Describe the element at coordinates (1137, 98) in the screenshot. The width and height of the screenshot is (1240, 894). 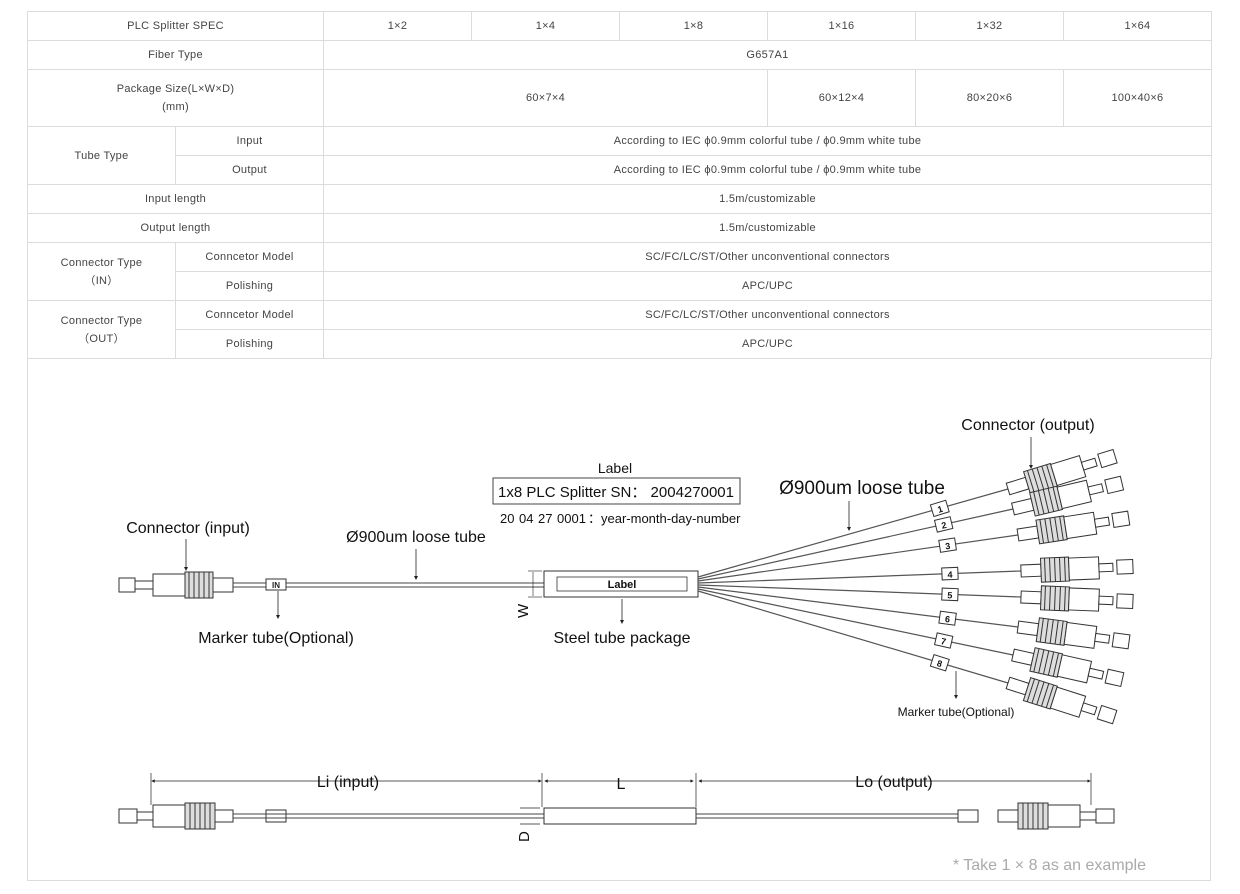
I see `package-size-value-64: 100×40×6` at that location.